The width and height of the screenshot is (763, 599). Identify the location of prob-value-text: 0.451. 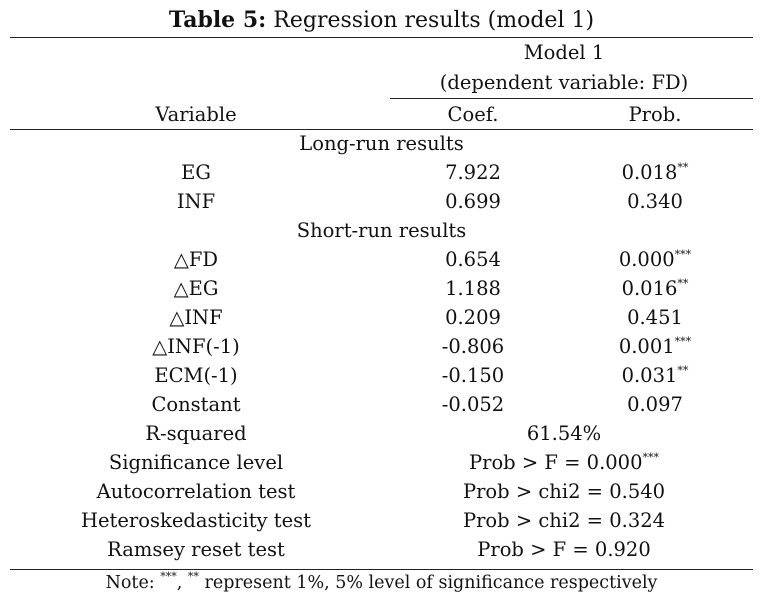
(655, 317).